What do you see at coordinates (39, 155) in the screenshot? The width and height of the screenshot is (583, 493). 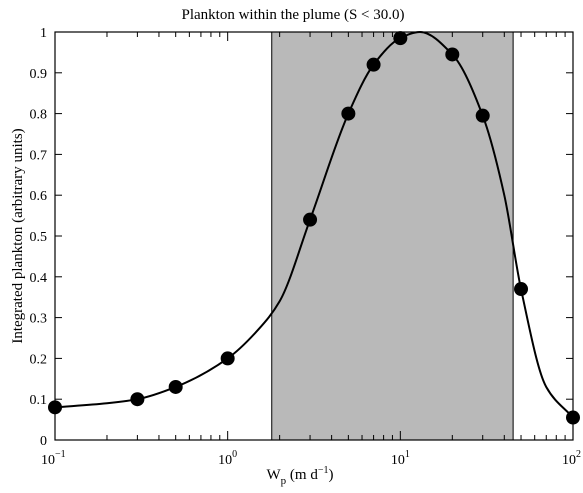 I see `y-tick-label: 0.7` at bounding box center [39, 155].